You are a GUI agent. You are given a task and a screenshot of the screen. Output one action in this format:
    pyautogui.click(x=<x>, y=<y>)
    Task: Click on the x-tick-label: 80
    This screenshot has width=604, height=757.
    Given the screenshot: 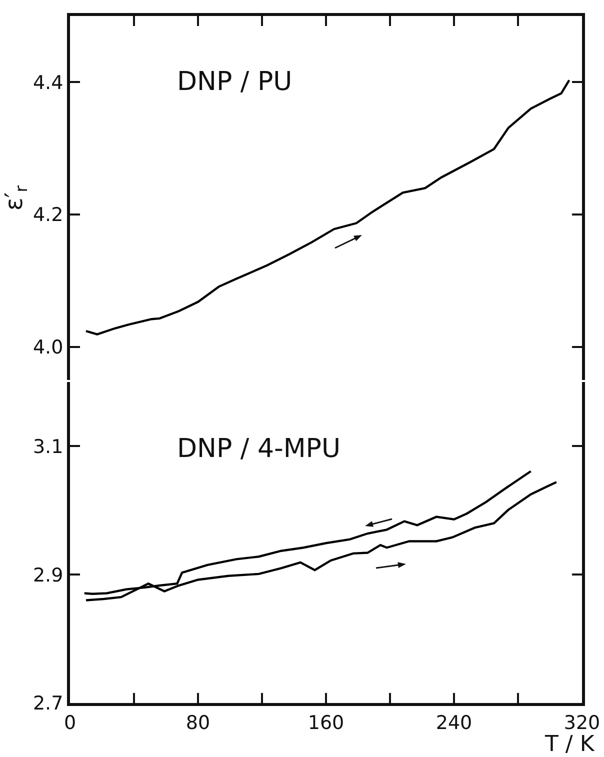 What is the action you would take?
    pyautogui.click(x=198, y=723)
    